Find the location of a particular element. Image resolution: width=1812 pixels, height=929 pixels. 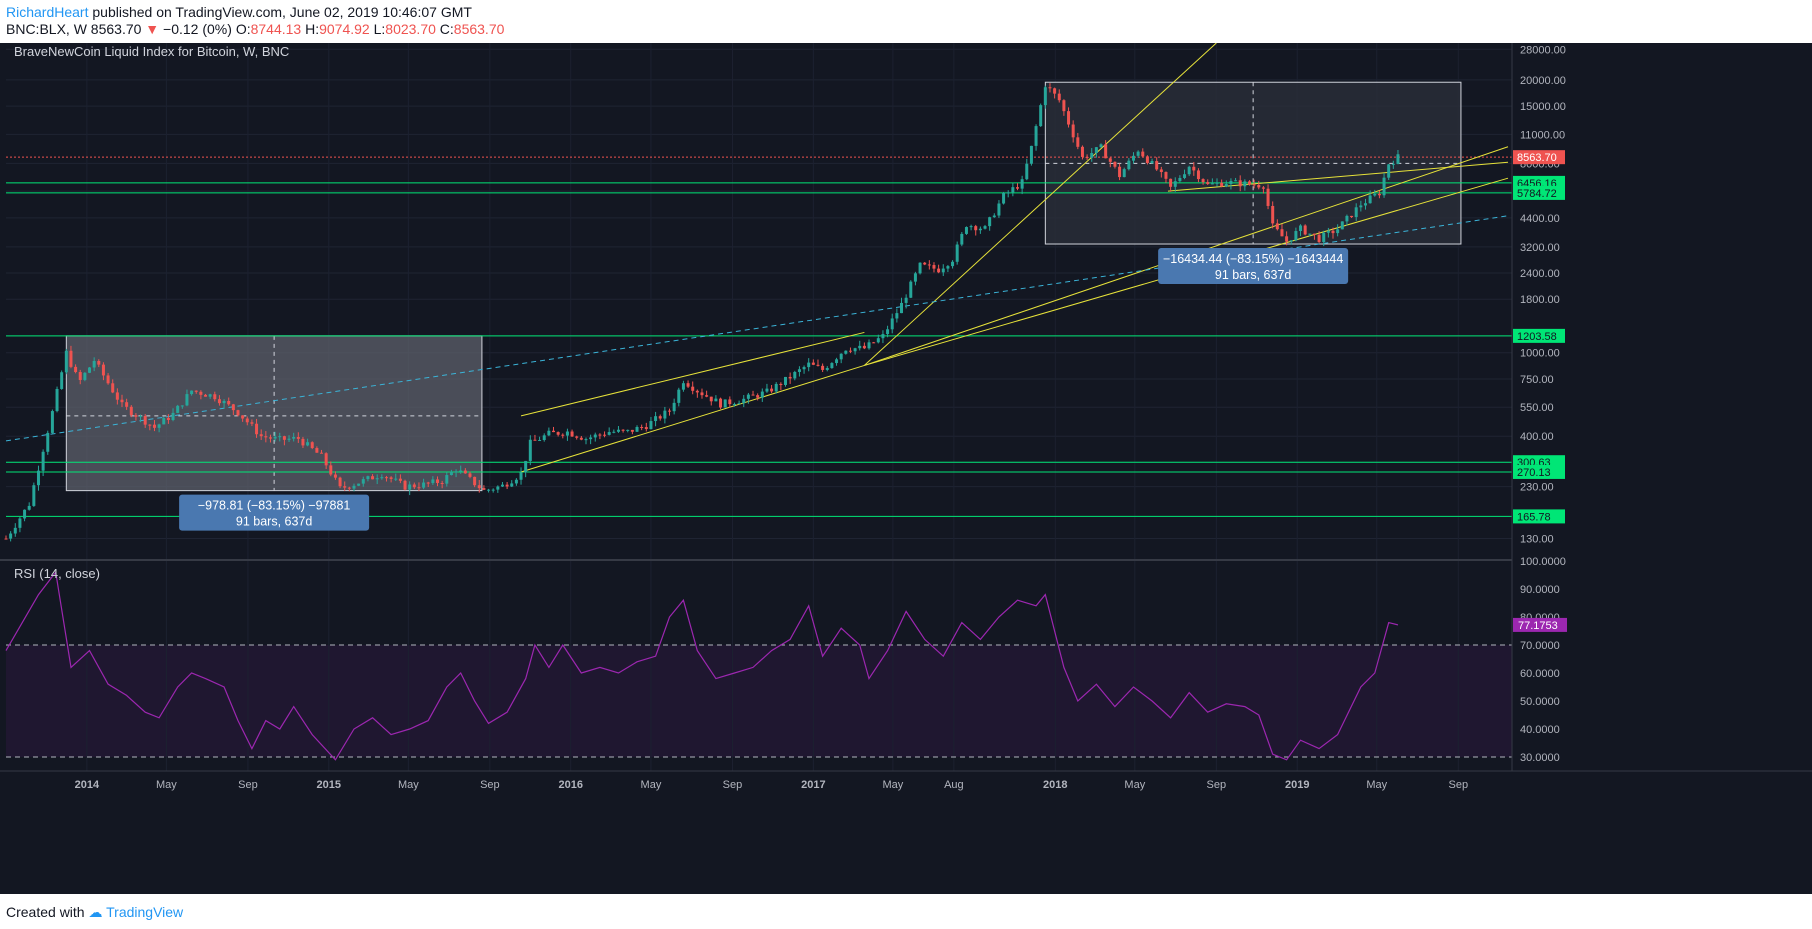

price-label-2: 5784.72 is located at coordinates (1537, 194).